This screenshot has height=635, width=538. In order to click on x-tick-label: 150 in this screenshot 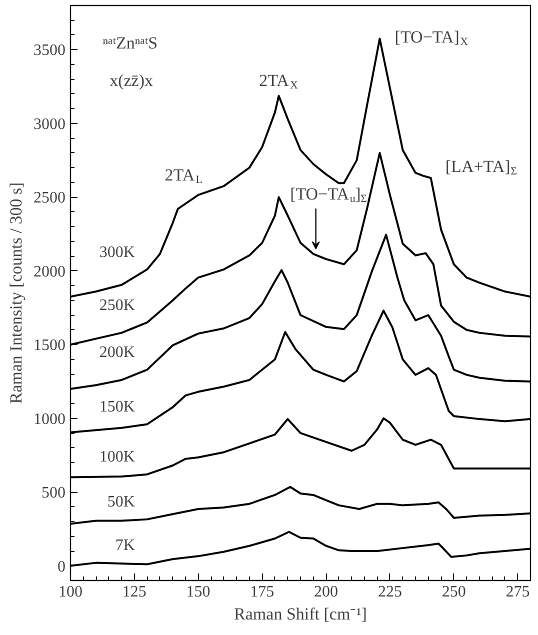, I will do `click(198, 592)`.